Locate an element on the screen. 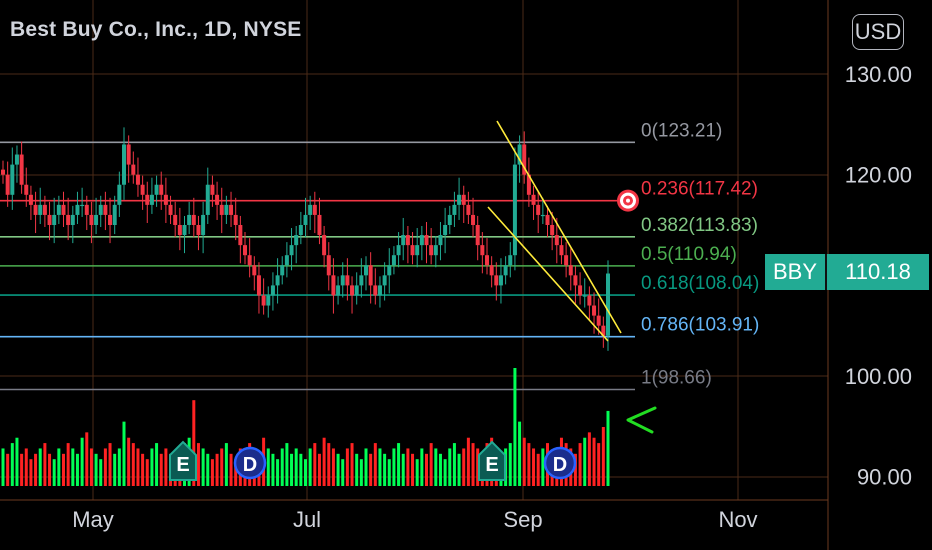 The width and height of the screenshot is (932, 550). price-tag-symbol: BBY is located at coordinates (795, 272).